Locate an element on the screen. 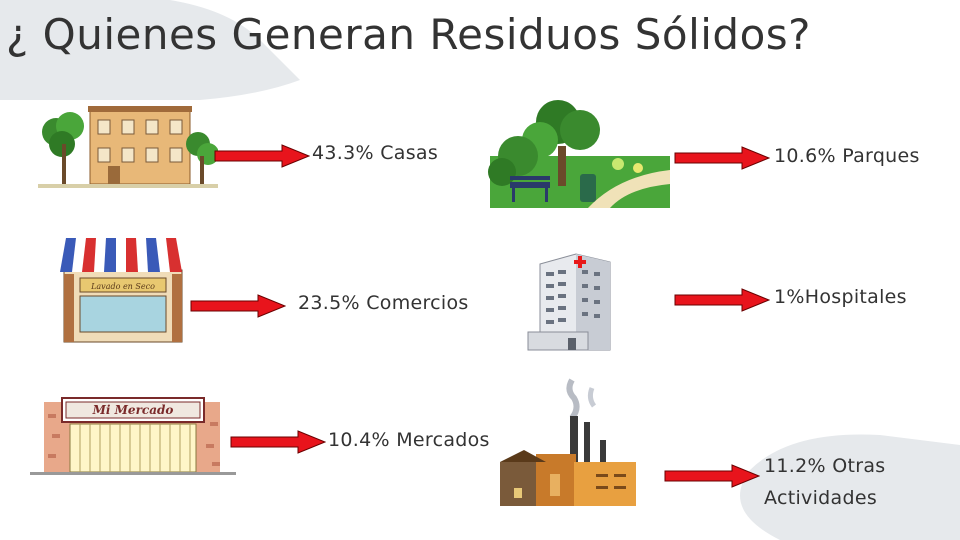  background-shape-top-left is located at coordinates (150, 50).